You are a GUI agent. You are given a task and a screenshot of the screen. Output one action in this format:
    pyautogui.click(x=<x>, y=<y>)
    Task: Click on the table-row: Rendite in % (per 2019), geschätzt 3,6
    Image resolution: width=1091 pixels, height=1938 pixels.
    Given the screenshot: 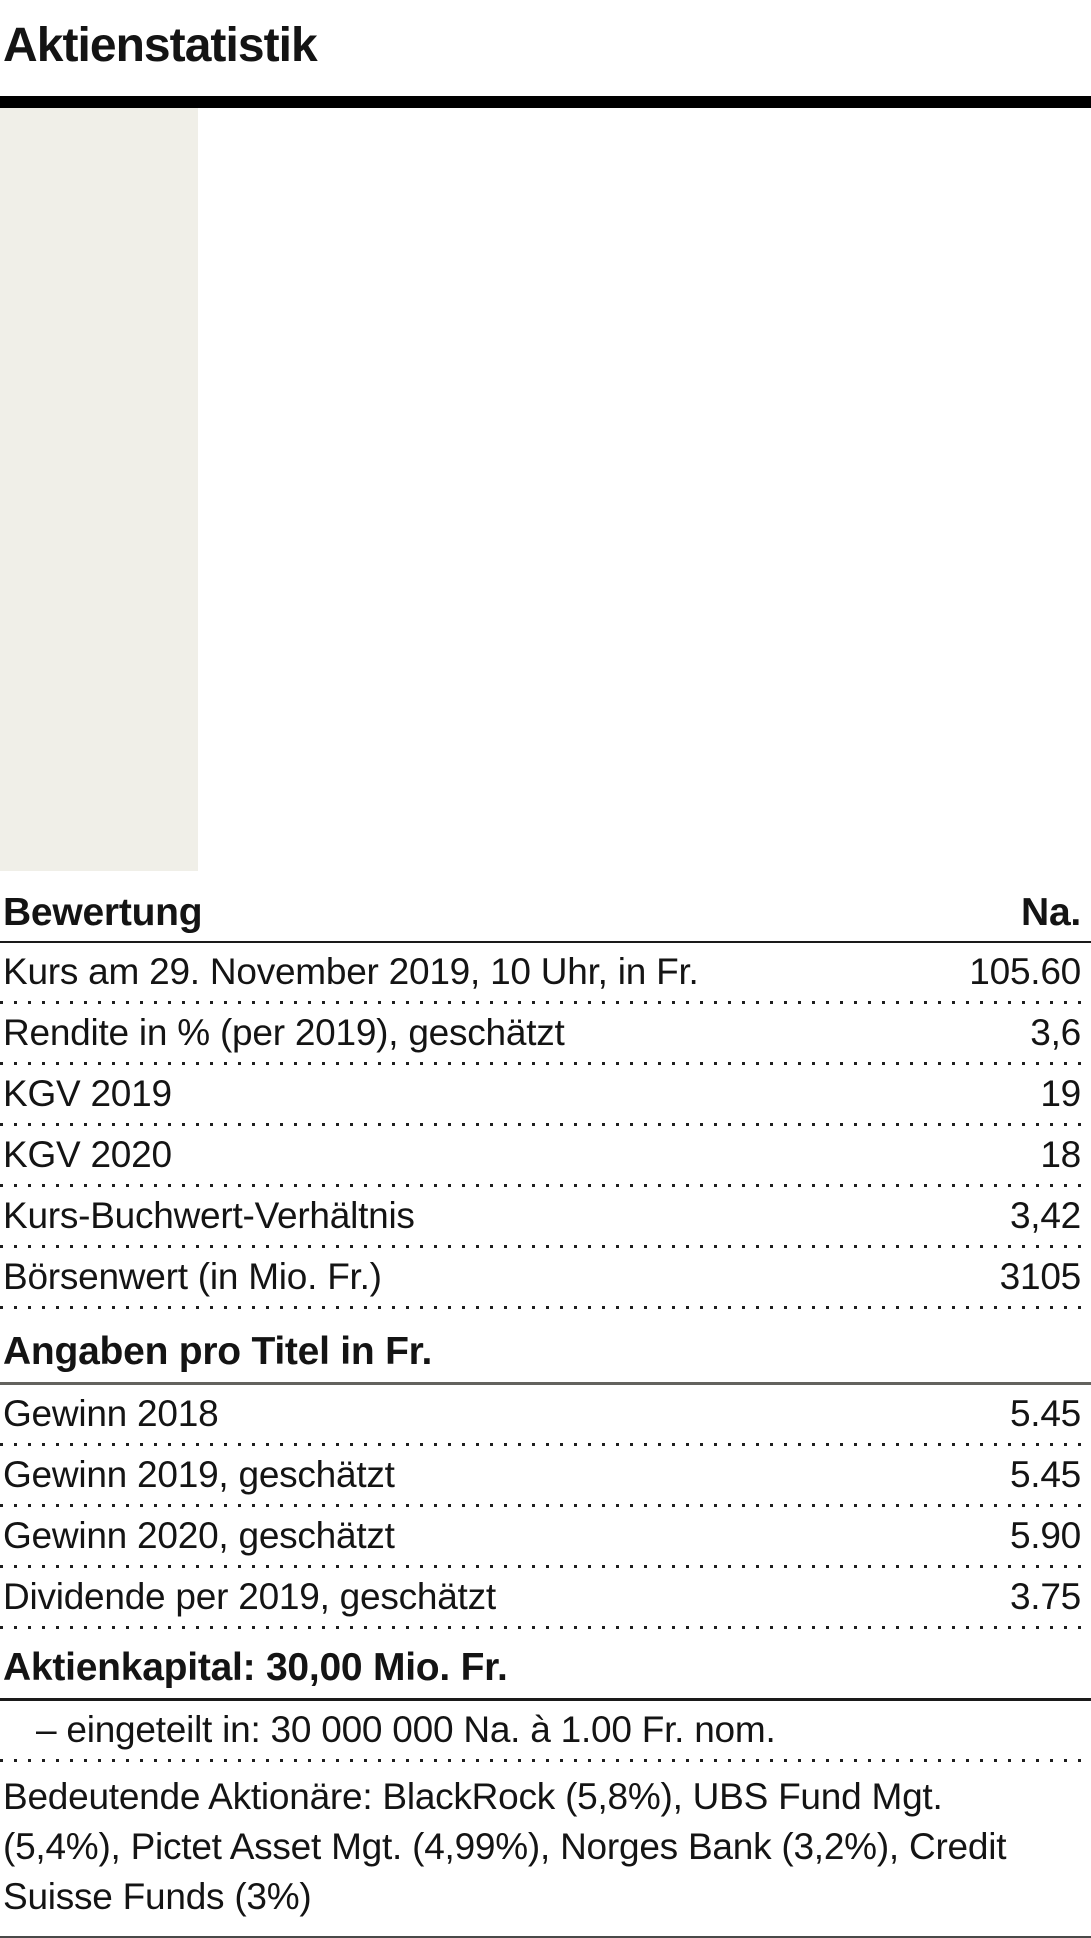 What is the action you would take?
    pyautogui.click(x=545, y=1033)
    